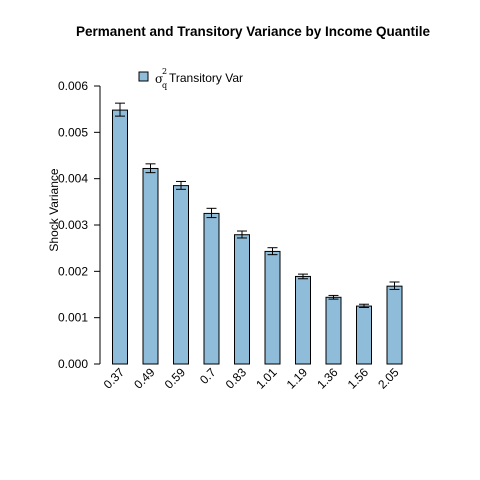 This screenshot has width=480, height=480. I want to click on svg-text: σ, so click(159, 79).